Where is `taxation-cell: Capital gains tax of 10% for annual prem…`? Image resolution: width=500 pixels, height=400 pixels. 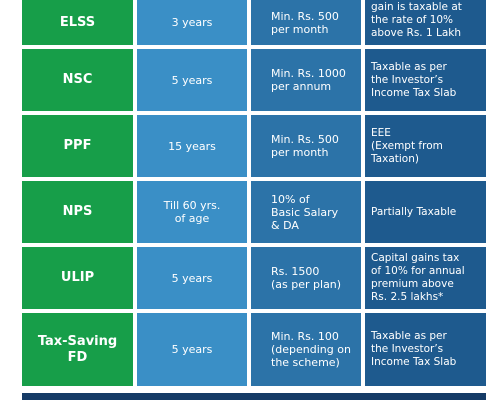 taxation-cell: Capital gains tax of 10% for annual prem… is located at coordinates (425, 278).